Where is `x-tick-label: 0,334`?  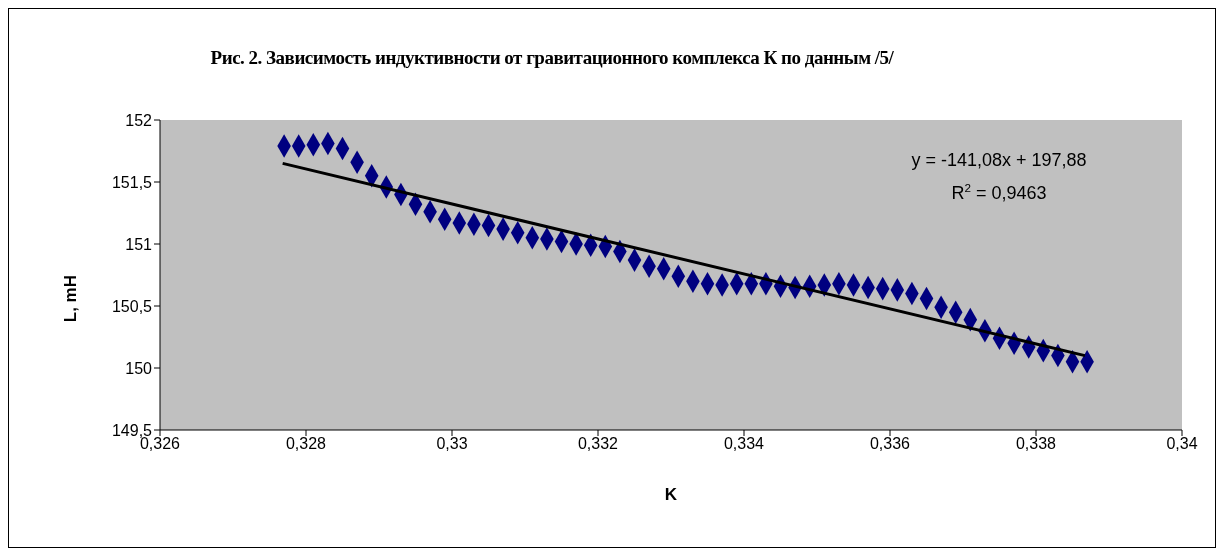
x-tick-label: 0,334 is located at coordinates (744, 444).